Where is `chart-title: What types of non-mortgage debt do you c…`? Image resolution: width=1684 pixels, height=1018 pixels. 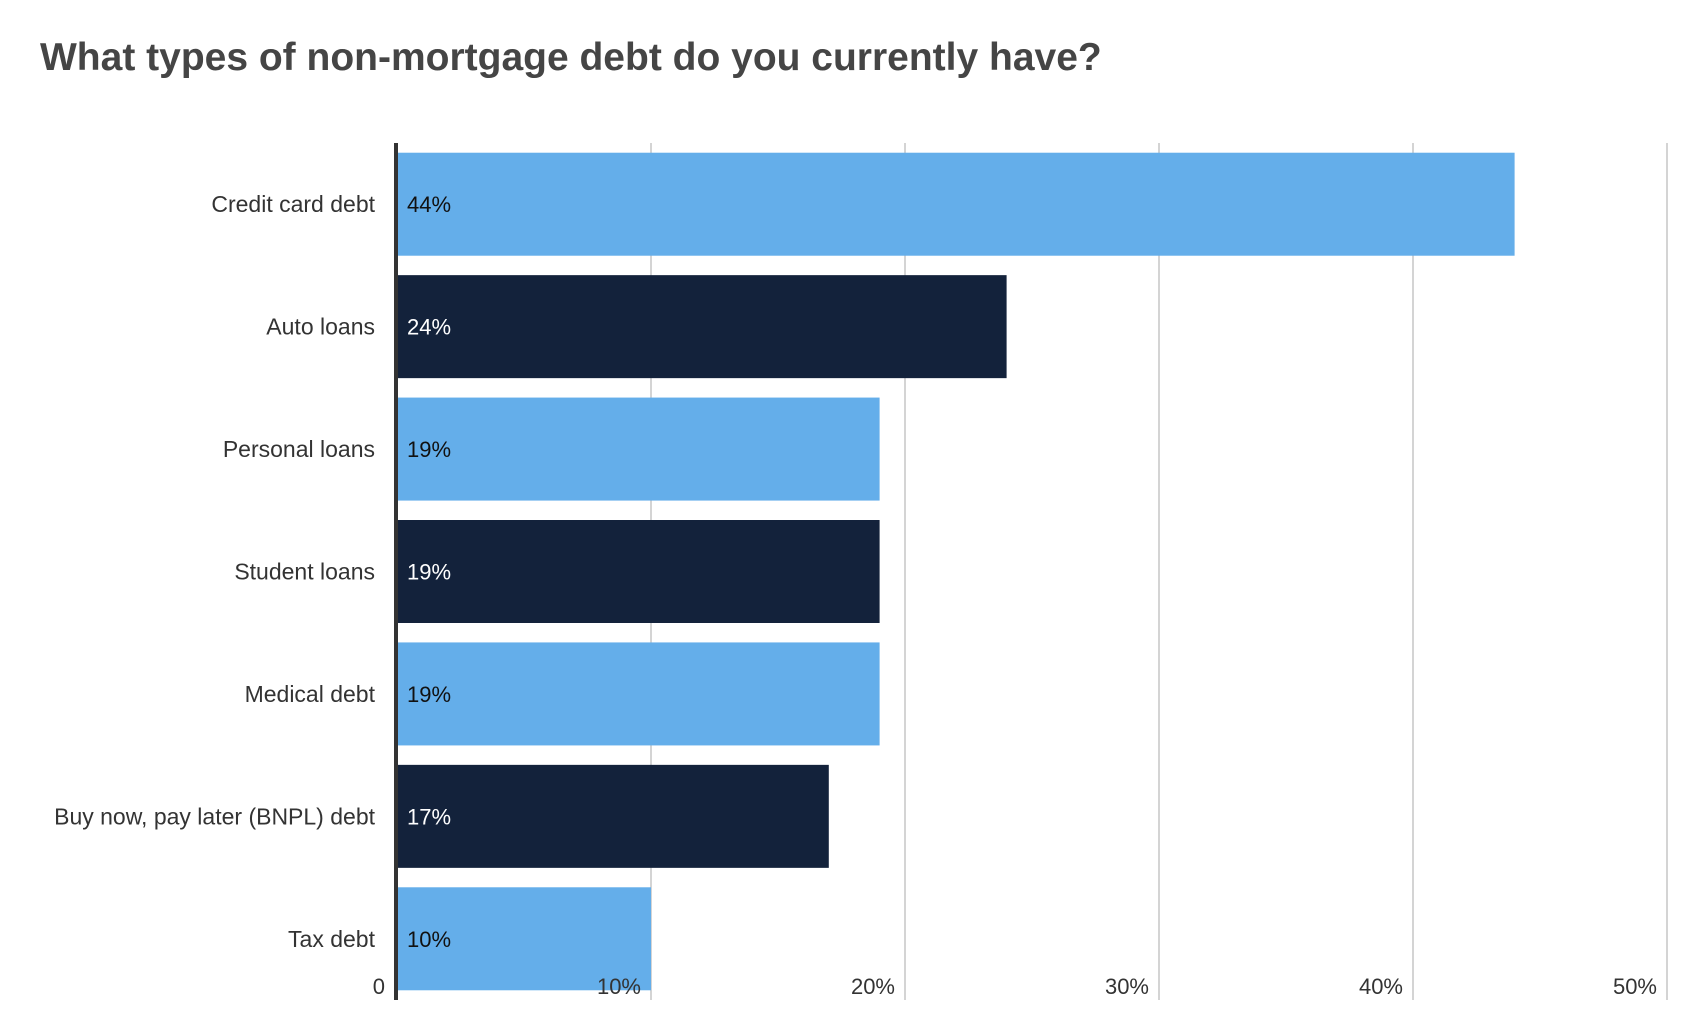
chart-title: What types of non-mortgage debt do you c… is located at coordinates (571, 57).